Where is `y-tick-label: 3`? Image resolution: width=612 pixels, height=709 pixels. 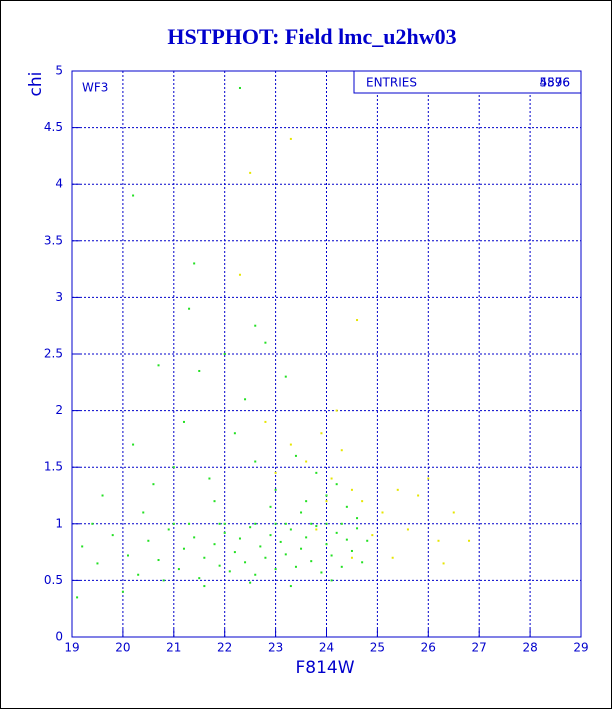 y-tick-label: 3 is located at coordinates (59, 297).